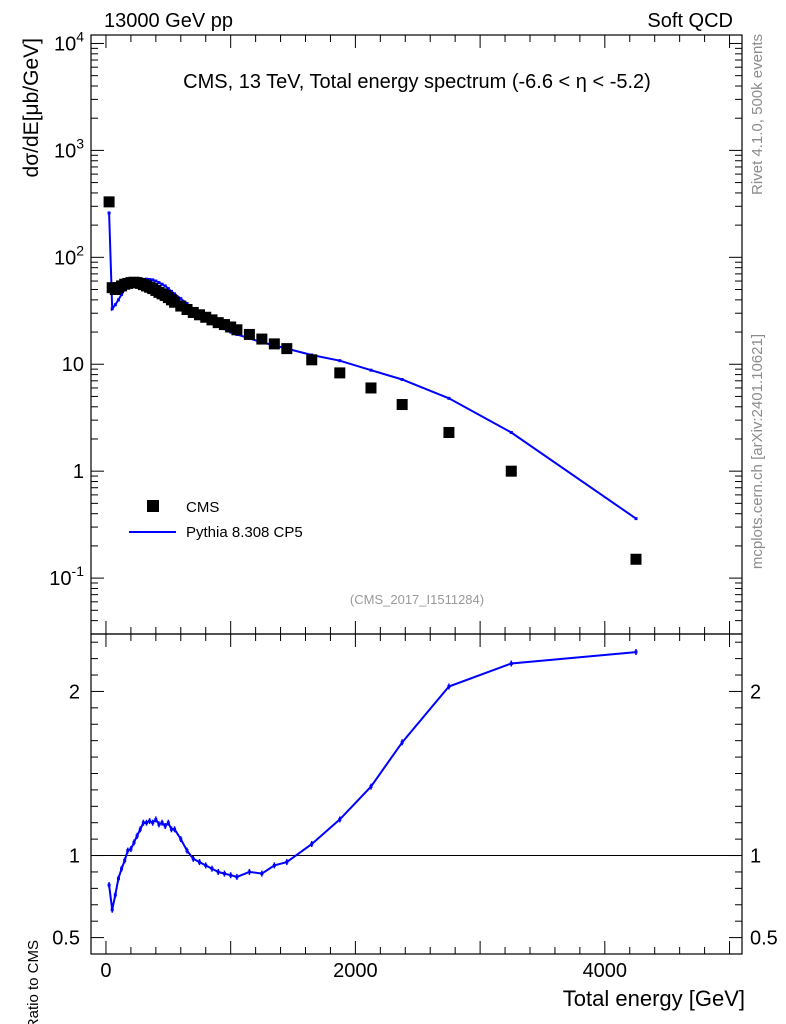 Image resolution: width=786 pixels, height=1024 pixels. Describe the element at coordinates (31, 107) in the screenshot. I see `main-ylabel: dσ/dE[μb/GeV]` at that location.